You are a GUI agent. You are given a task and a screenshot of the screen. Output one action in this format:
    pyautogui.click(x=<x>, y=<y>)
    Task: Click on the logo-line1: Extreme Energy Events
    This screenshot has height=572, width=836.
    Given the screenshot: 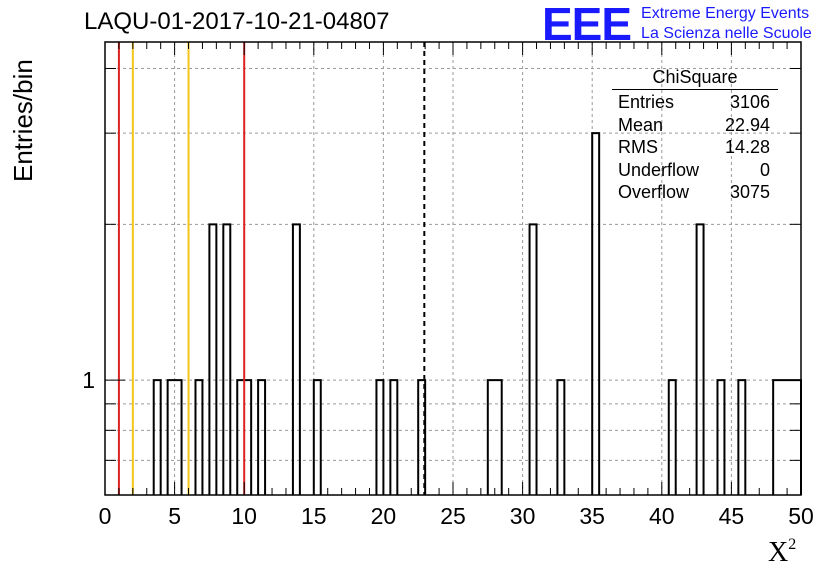 What is the action you would take?
    pyautogui.click(x=725, y=13)
    